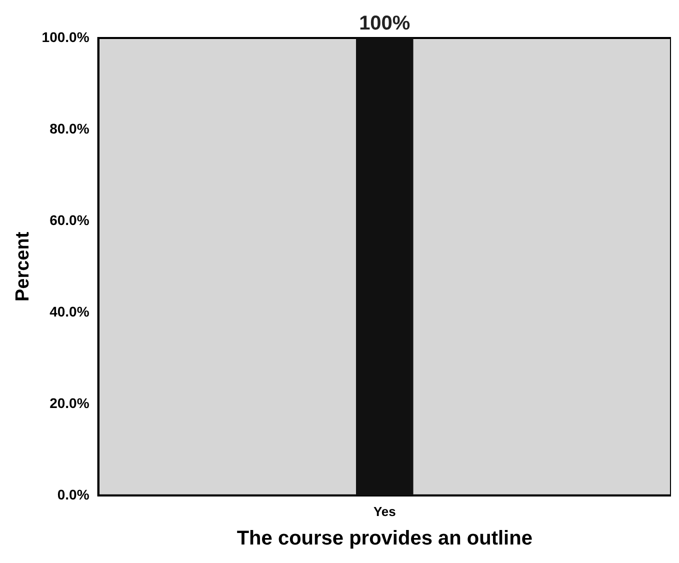  What do you see at coordinates (70, 220) in the screenshot?
I see `y-tick-label: 60.0%` at bounding box center [70, 220].